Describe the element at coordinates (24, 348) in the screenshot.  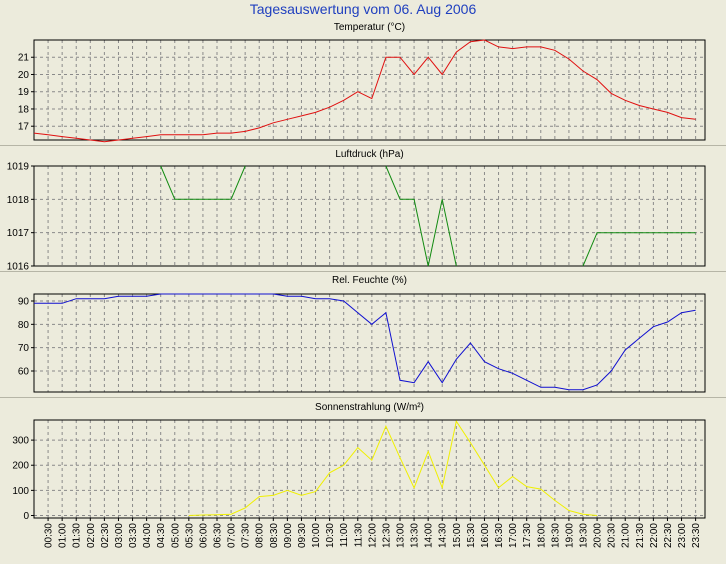
I see `y-tick-label: 70` at that location.